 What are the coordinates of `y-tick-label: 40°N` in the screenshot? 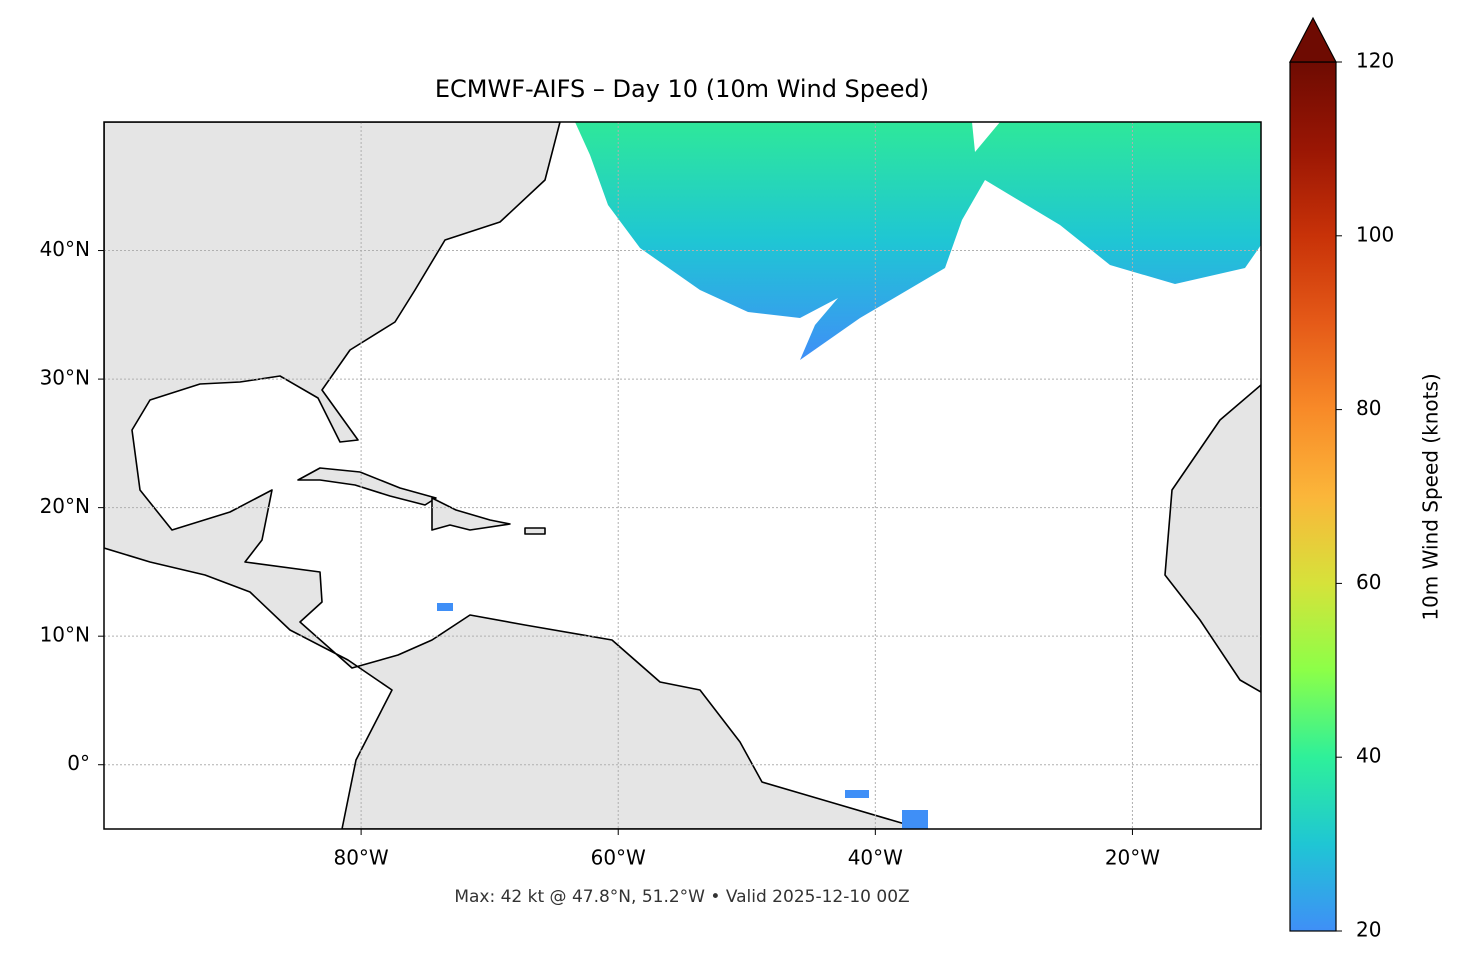 It's located at (65, 249).